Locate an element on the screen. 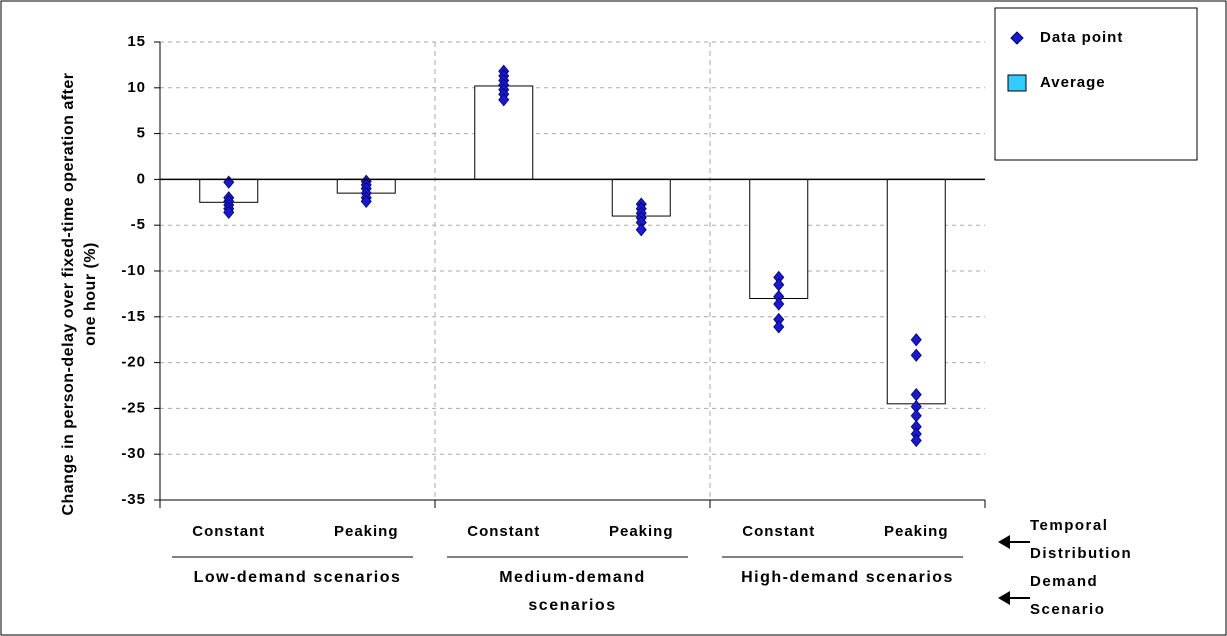 This screenshot has width=1227, height=636. annotation: Temporal Distribution is located at coordinates (1081, 539).